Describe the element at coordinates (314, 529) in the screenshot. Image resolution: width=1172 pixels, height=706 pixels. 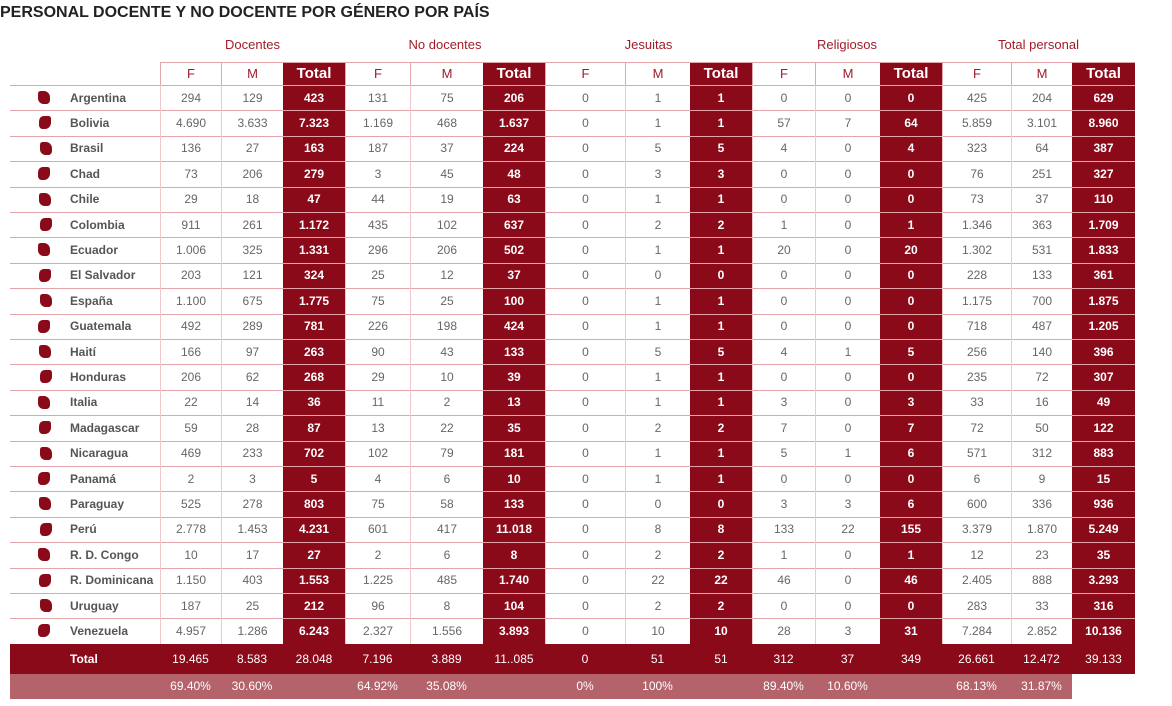
I see `cell: 4.231` at that location.